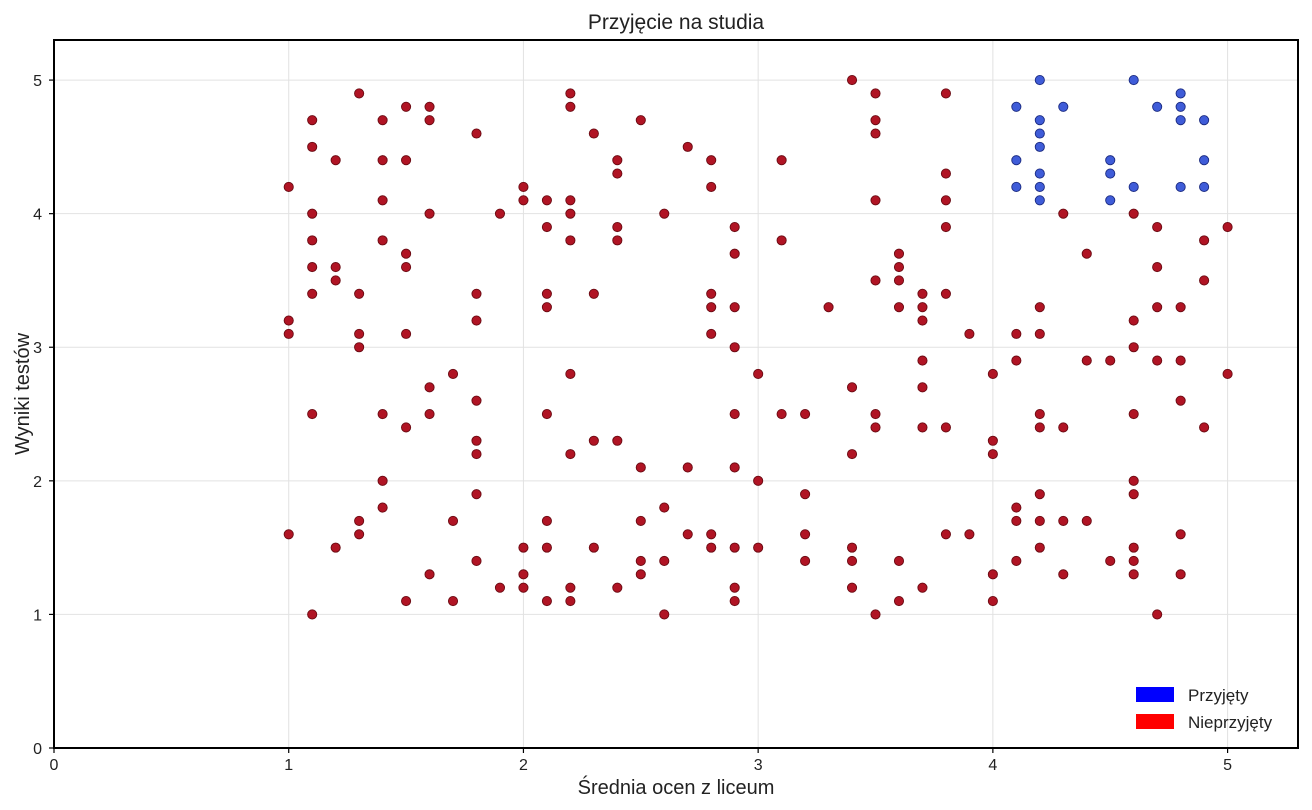 The height and width of the screenshot is (810, 1312). What do you see at coordinates (1230, 722) in the screenshot?
I see `legend-label-rejected: Nieprzyjęty` at bounding box center [1230, 722].